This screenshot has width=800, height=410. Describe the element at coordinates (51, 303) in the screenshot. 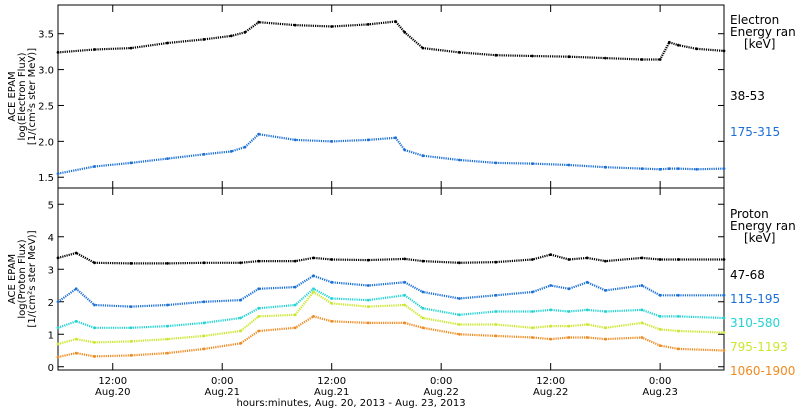

I see `proton-ytick-label: 2` at that location.